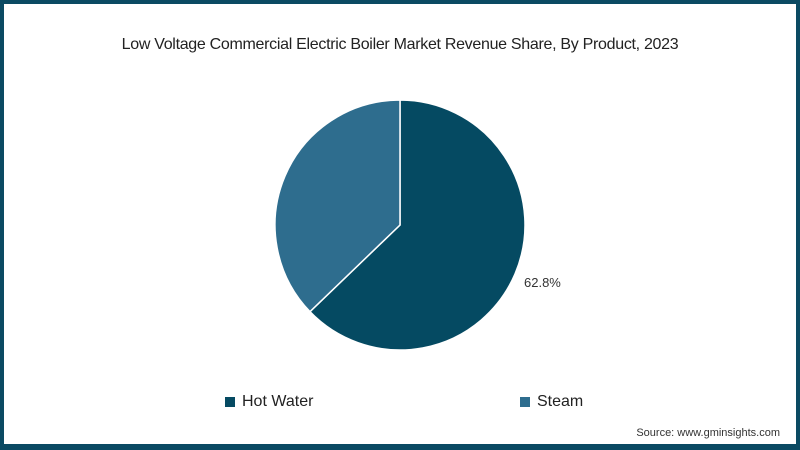 Image resolution: width=800 pixels, height=450 pixels. I want to click on legend-item-hot-water: Hot Water, so click(269, 402).